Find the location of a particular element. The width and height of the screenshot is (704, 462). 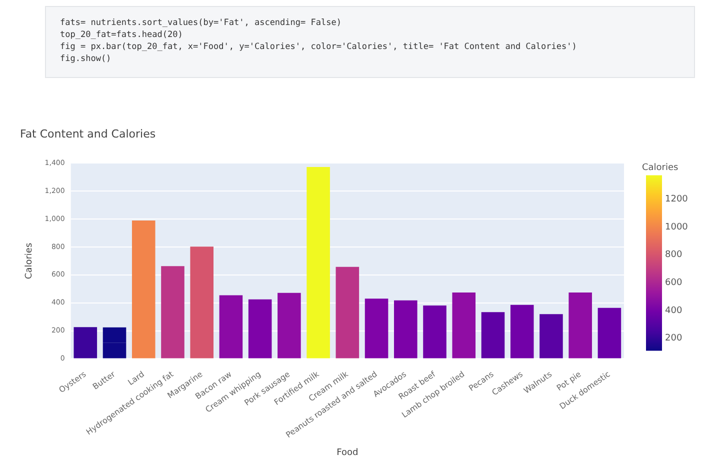

color-bar-label: 600 is located at coordinates (673, 283).